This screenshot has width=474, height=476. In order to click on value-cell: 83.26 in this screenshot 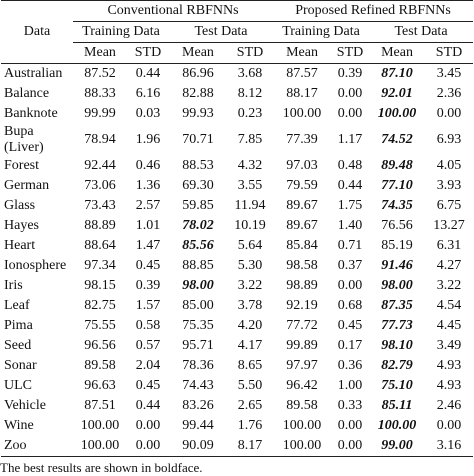, I will do `click(198, 405)`.